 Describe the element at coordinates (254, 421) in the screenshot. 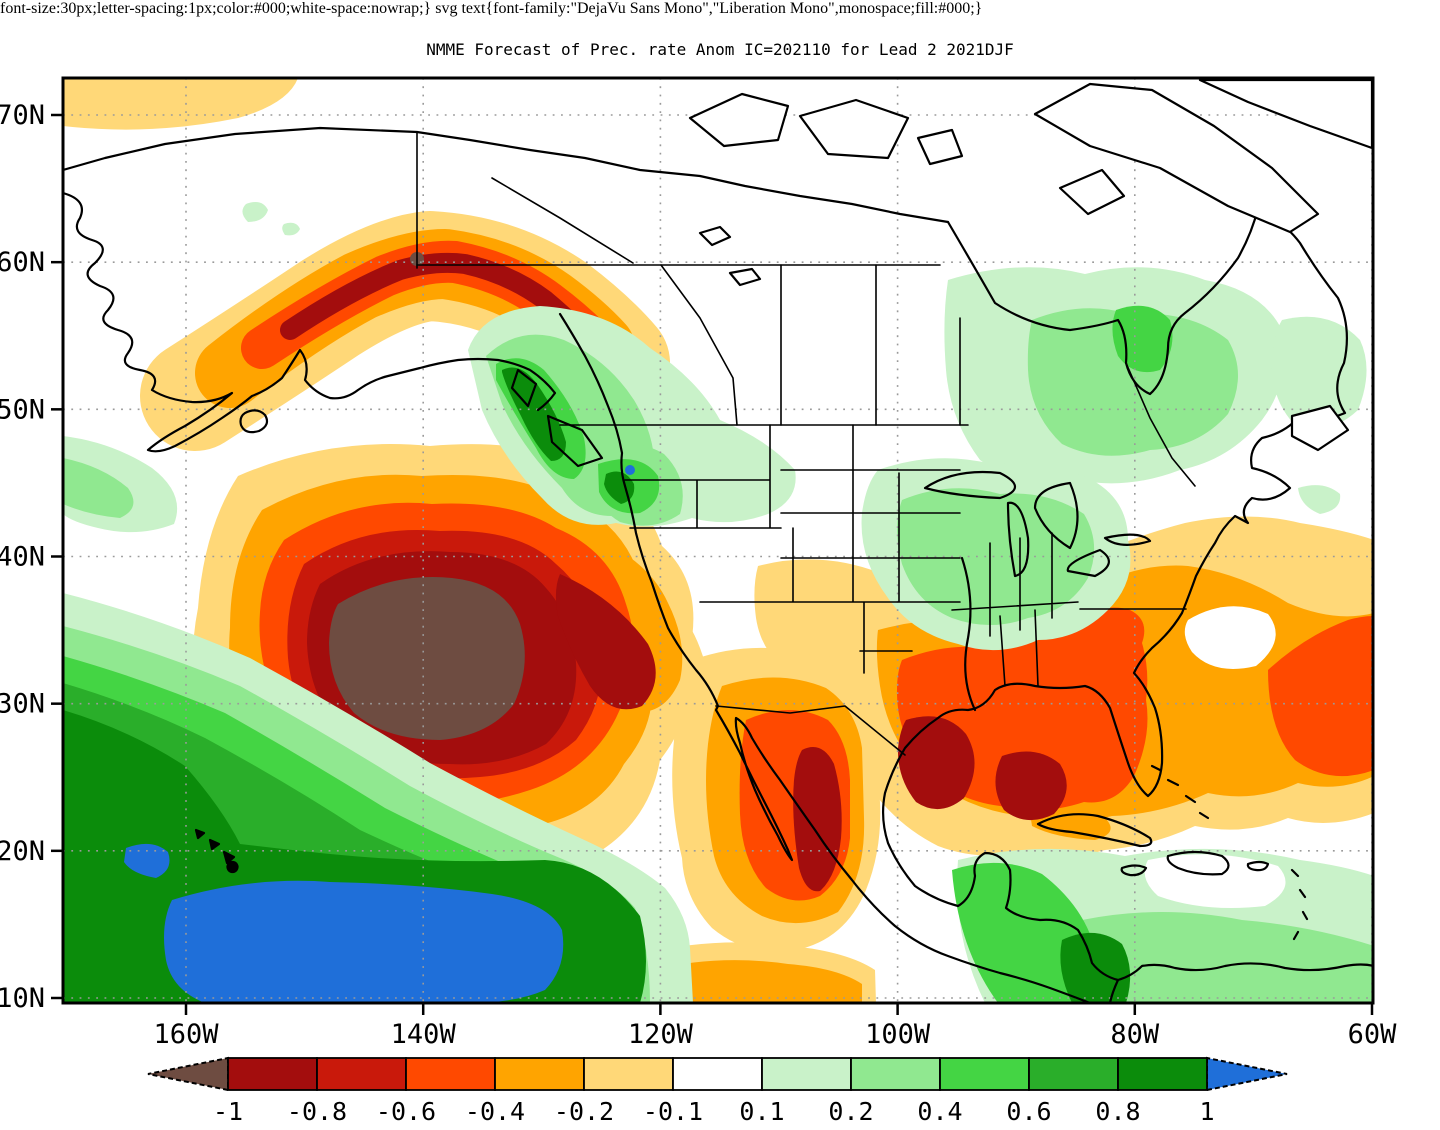

I see `island-kodiak` at that location.